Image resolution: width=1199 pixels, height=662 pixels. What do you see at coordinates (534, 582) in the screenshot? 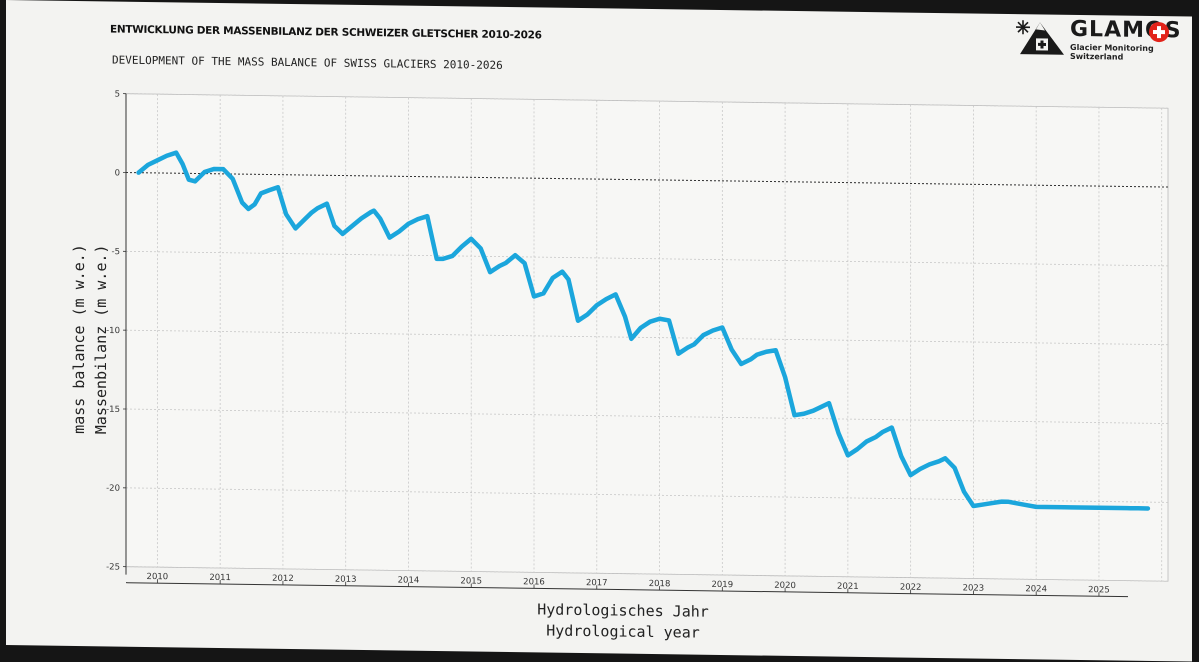
I see `x-tick-label: 2016` at bounding box center [534, 582].